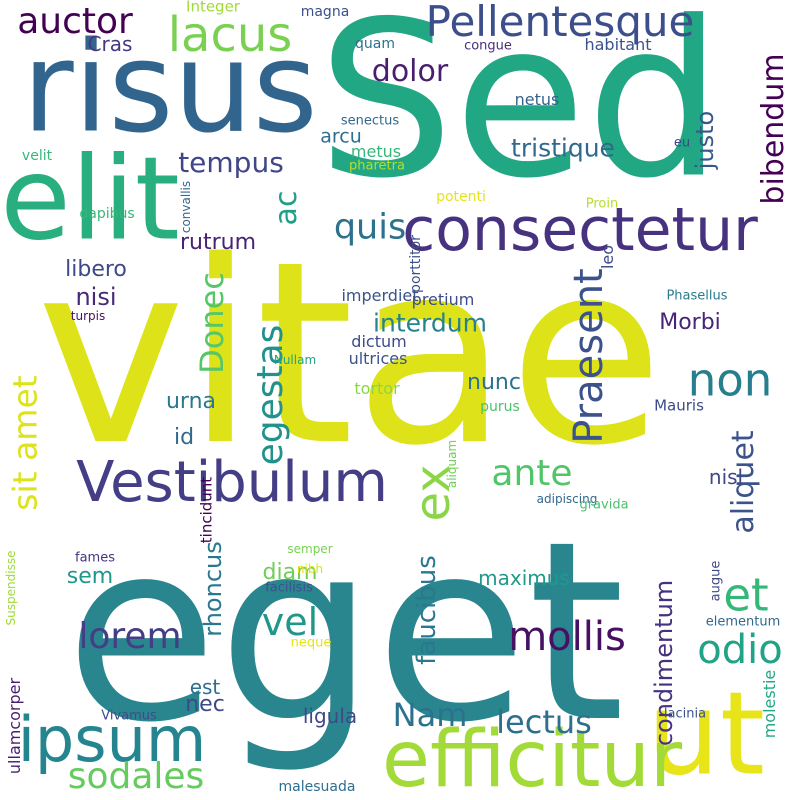 This screenshot has height=800, width=800. I want to click on word-tempus: tempus, so click(231, 162).